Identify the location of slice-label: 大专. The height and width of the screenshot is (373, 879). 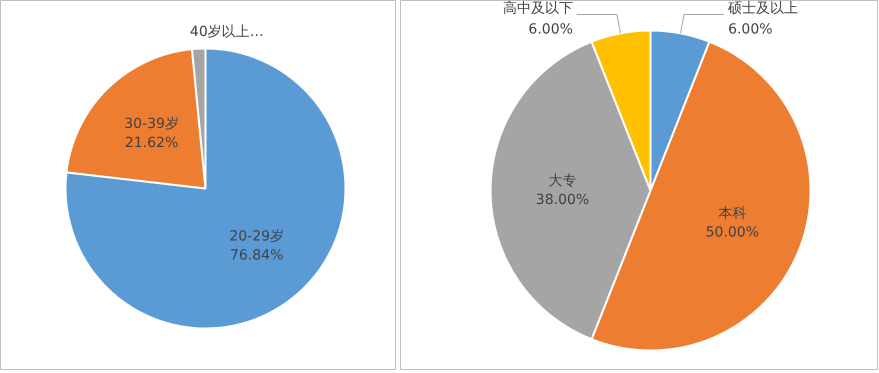
(562, 180).